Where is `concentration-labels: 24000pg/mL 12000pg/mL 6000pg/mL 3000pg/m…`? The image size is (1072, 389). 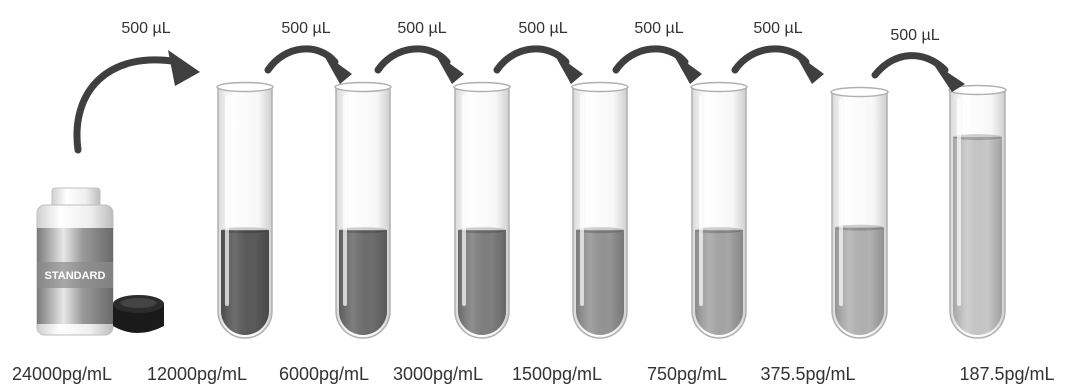
concentration-labels: 24000pg/mL 12000pg/mL 6000pg/mL 3000pg/m… is located at coordinates (533, 374).